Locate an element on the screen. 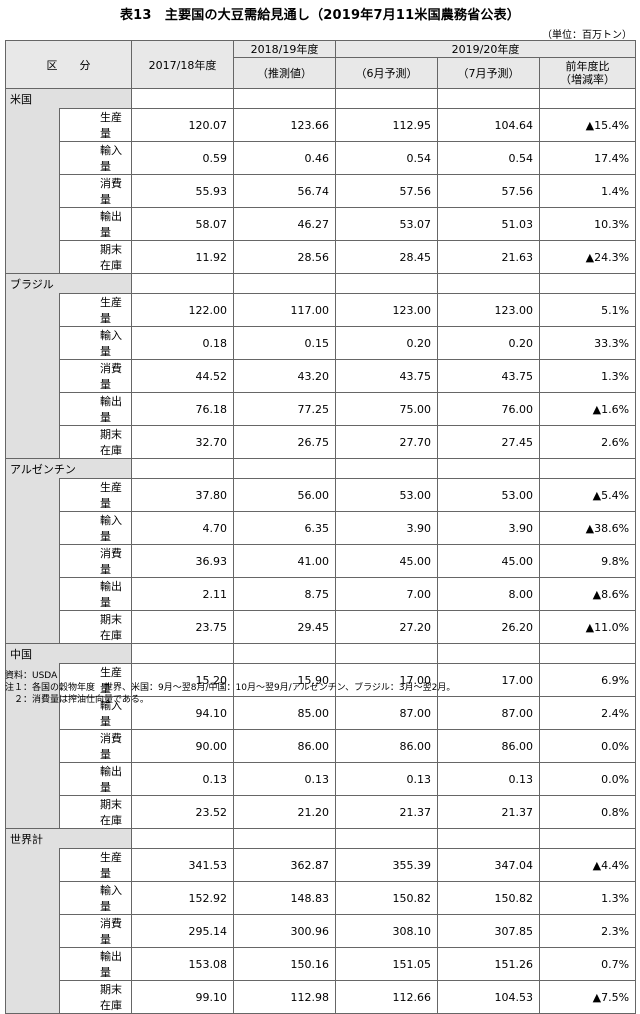 The width and height of the screenshot is (640, 1014). group-name: ブラジル is located at coordinates (68, 283).